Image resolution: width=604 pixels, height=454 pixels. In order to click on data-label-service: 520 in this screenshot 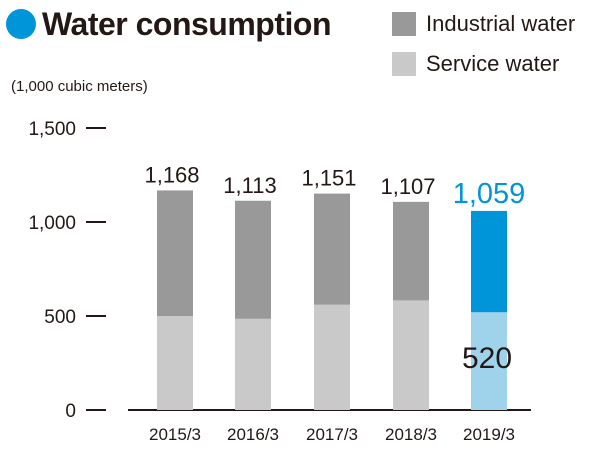, I will do `click(487, 358)`.